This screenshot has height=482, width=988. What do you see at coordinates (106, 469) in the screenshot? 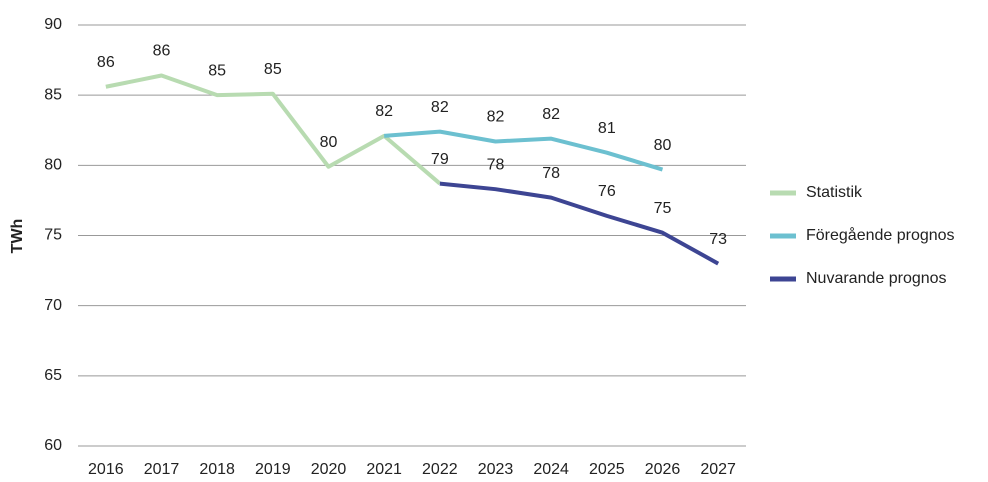
I see `x-tick-label: 2016` at bounding box center [106, 469].